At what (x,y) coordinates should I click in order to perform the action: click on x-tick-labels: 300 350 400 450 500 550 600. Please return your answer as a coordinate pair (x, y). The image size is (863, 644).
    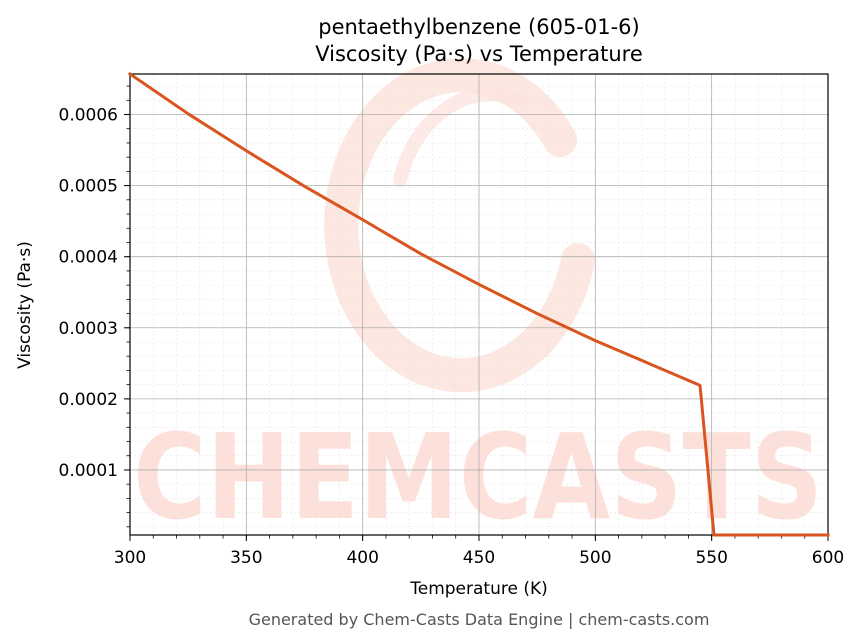
    Looking at the image, I should click on (479, 558).